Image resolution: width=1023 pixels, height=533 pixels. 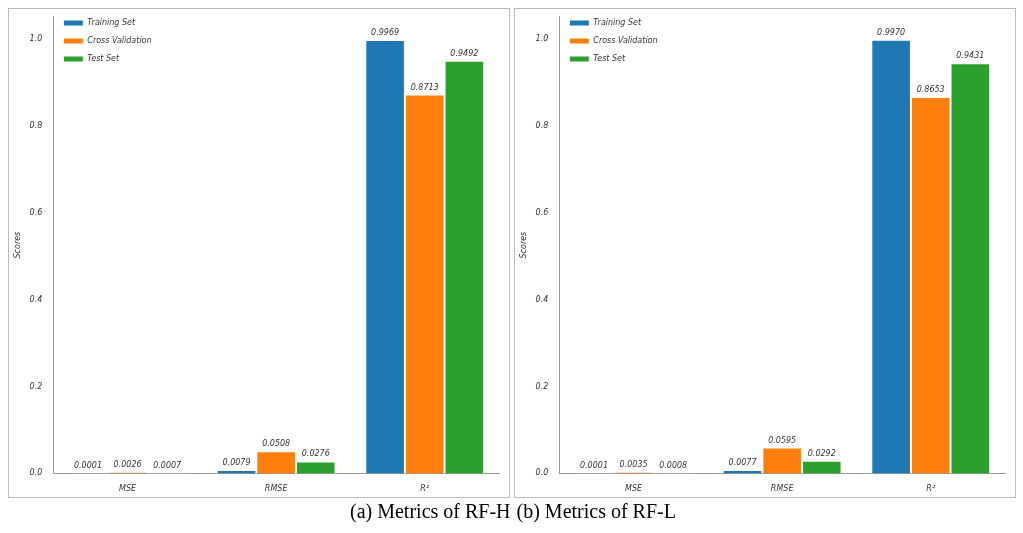 What do you see at coordinates (276, 444) in the screenshot?
I see `data-label: 0.0508` at bounding box center [276, 444].